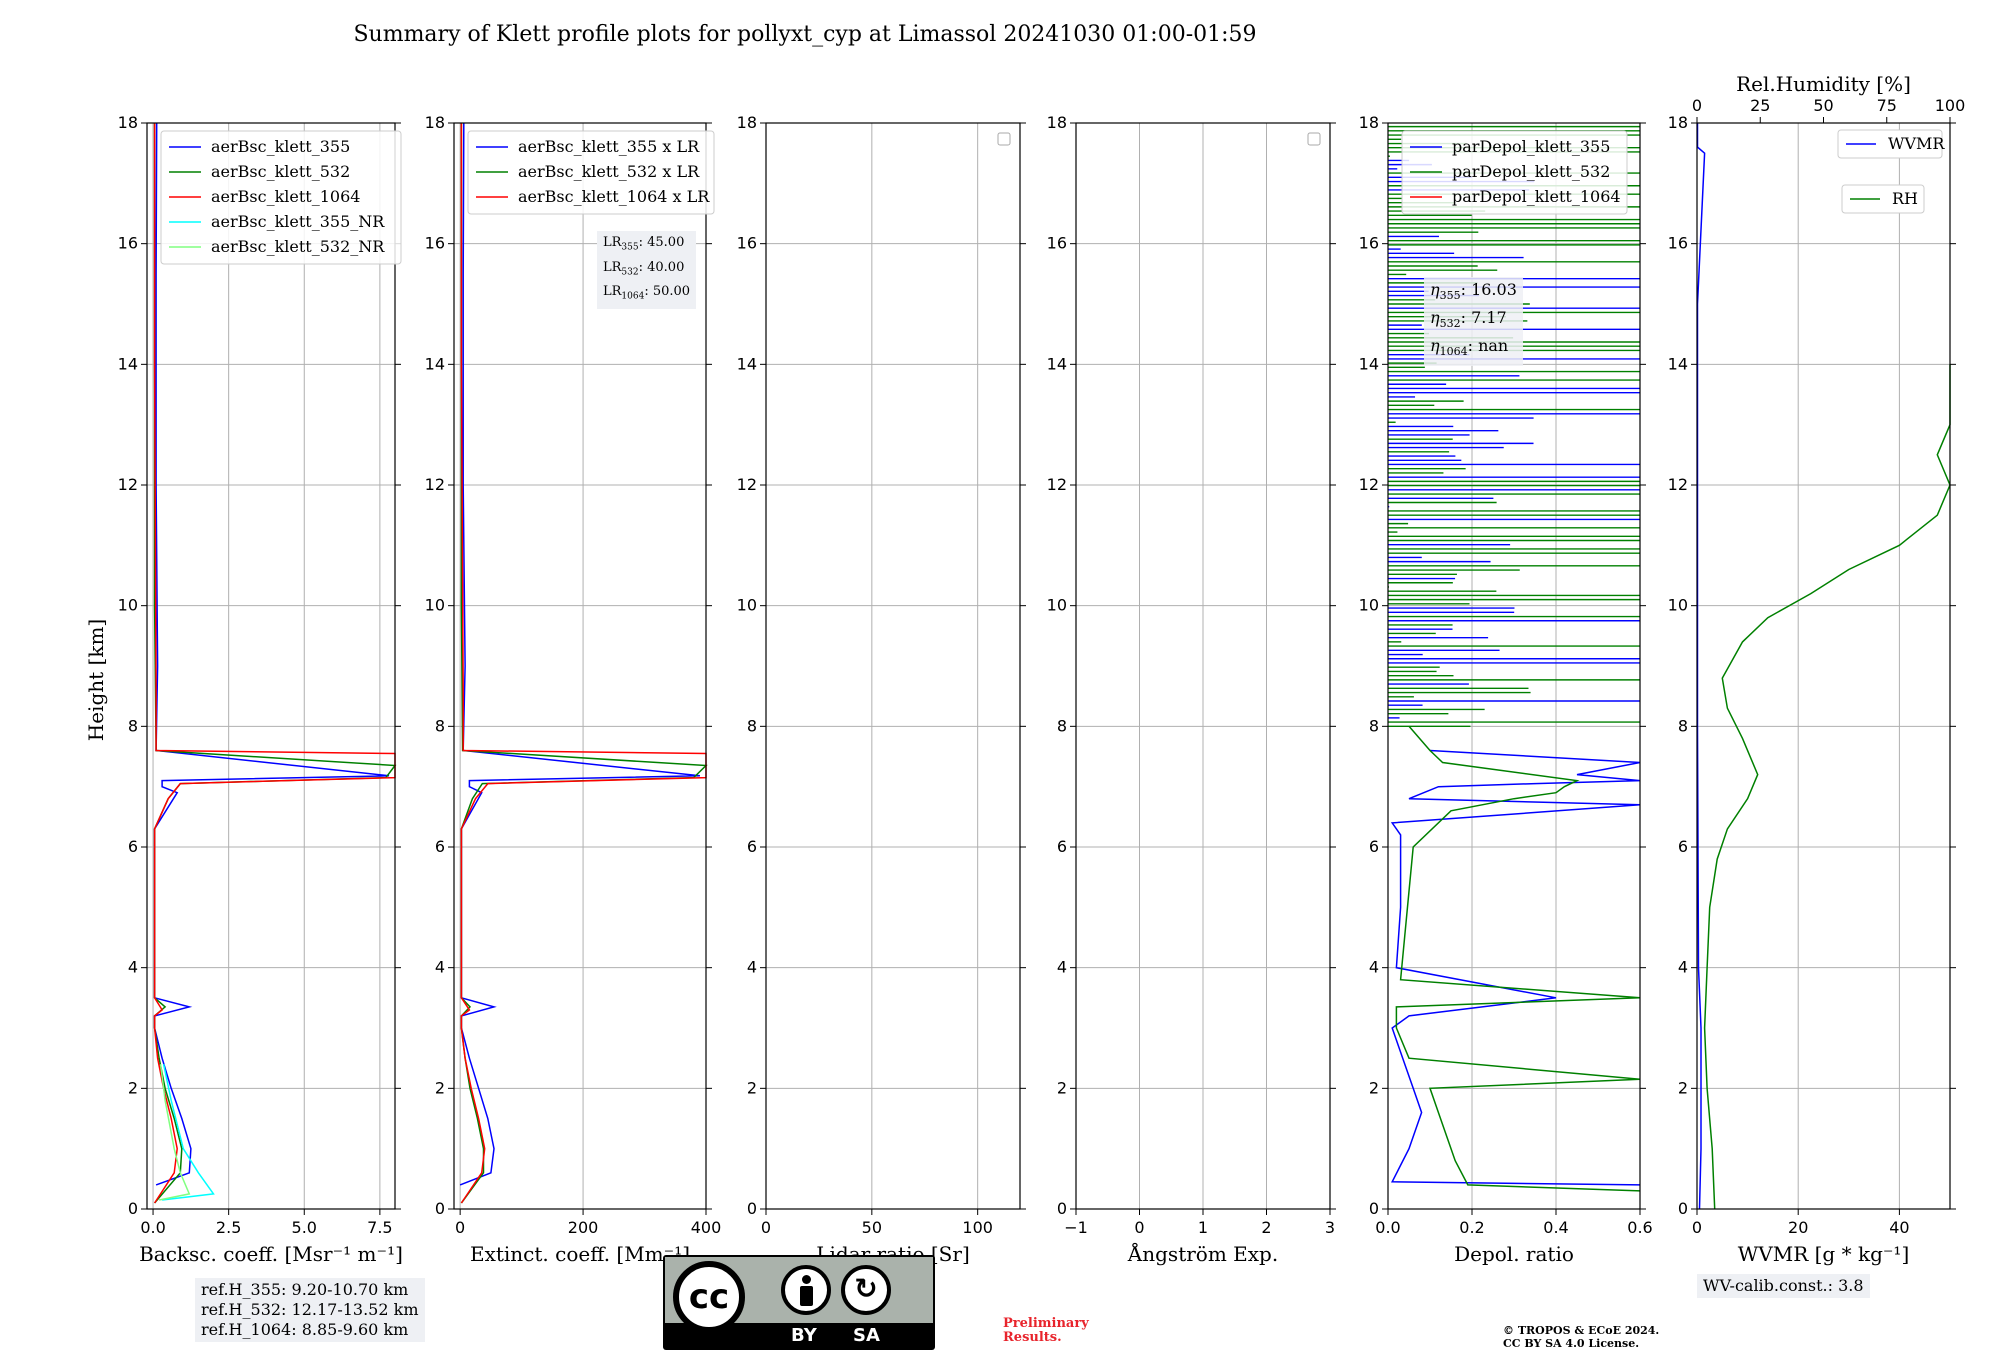  What do you see at coordinates (188, 1132) in the screenshot?
I see `series-line-aerBsc_klett_355_NR` at bounding box center [188, 1132].